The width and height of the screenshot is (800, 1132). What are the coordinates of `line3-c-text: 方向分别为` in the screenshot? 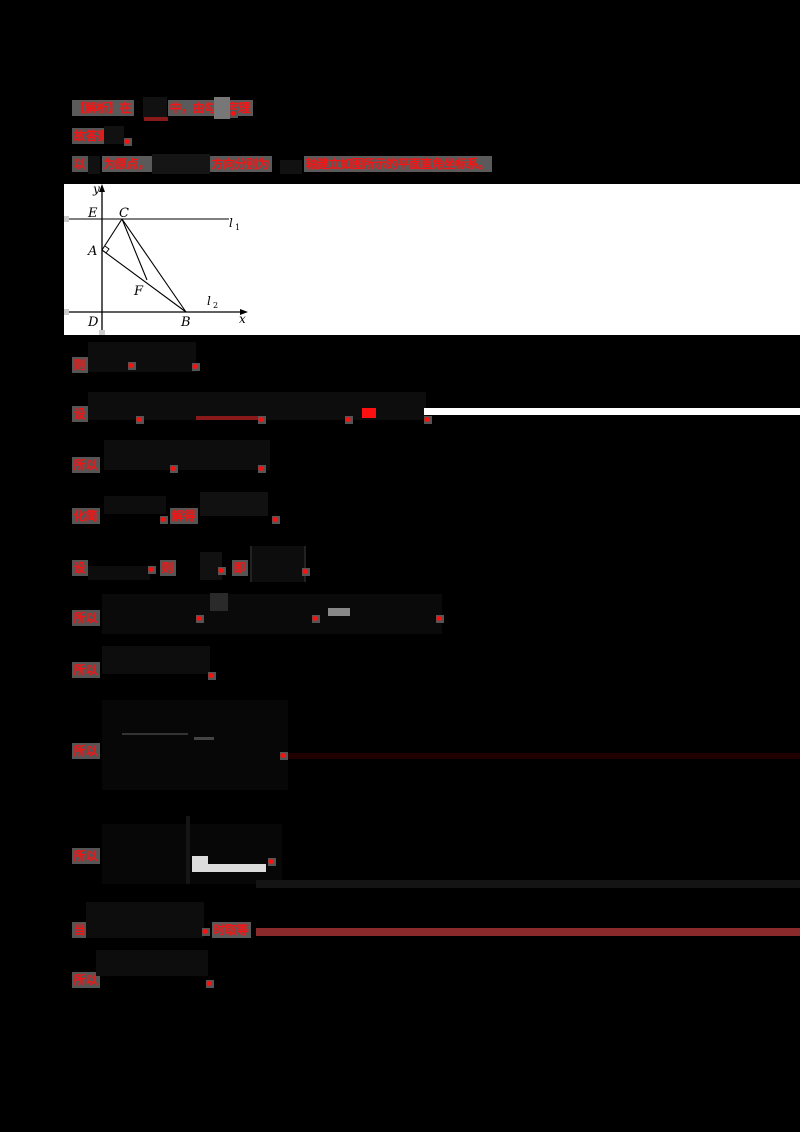 It's located at (241, 164).